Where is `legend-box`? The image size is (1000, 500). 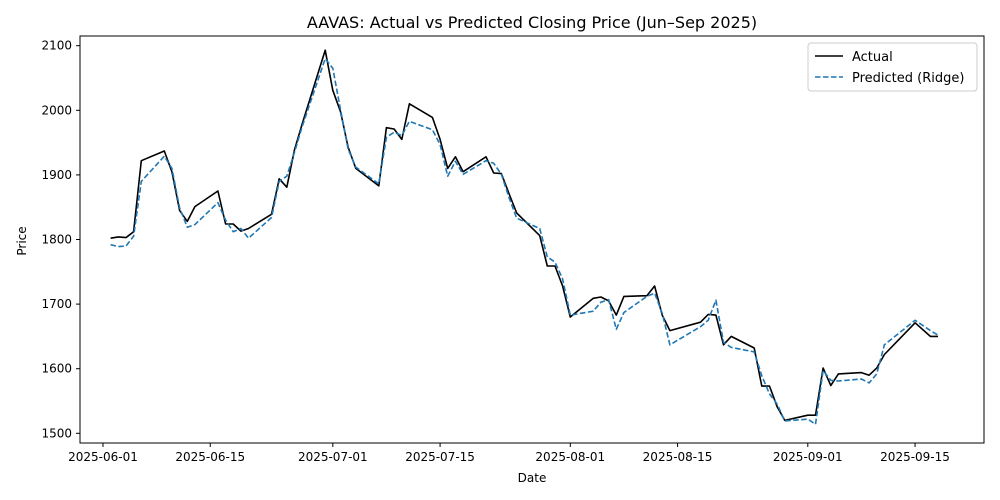 legend-box is located at coordinates (892, 67).